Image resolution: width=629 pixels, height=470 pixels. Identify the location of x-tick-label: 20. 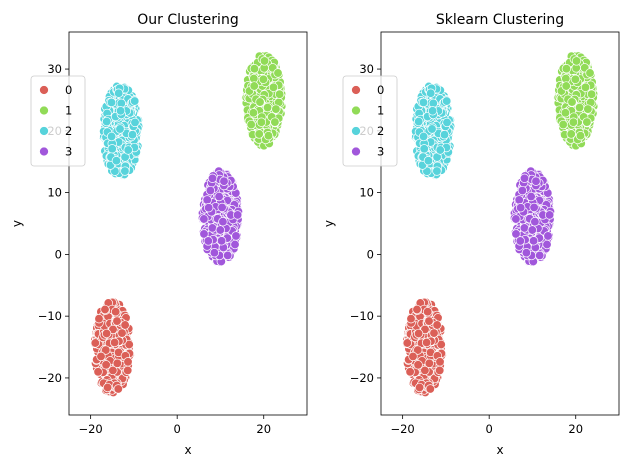
(263, 429).